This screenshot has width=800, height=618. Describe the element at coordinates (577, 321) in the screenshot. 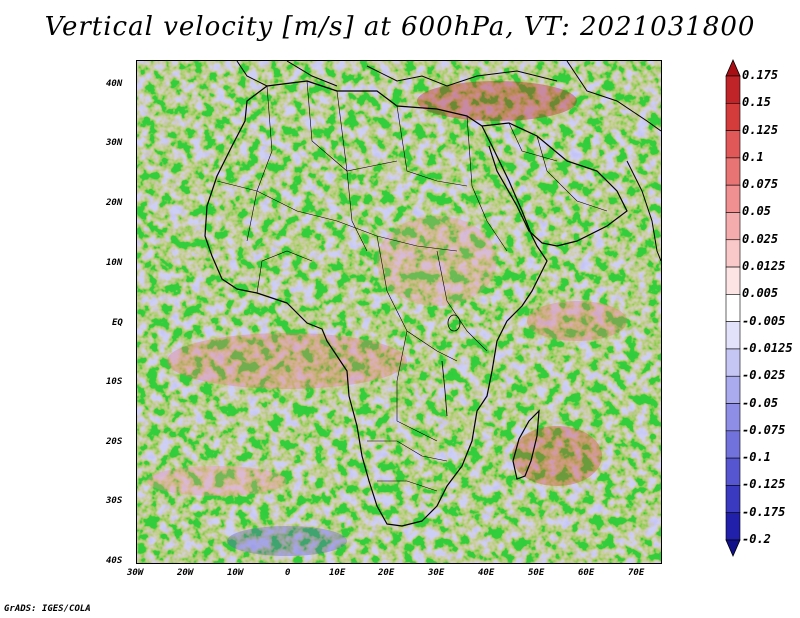

I see `red-patch-arabian-sea` at that location.